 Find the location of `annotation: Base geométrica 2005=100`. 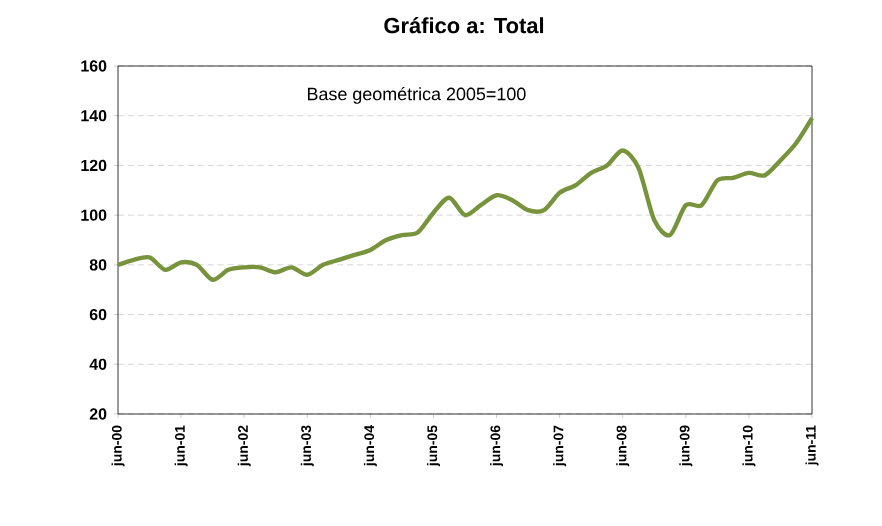

annotation: Base geométrica 2005=100 is located at coordinates (416, 95).